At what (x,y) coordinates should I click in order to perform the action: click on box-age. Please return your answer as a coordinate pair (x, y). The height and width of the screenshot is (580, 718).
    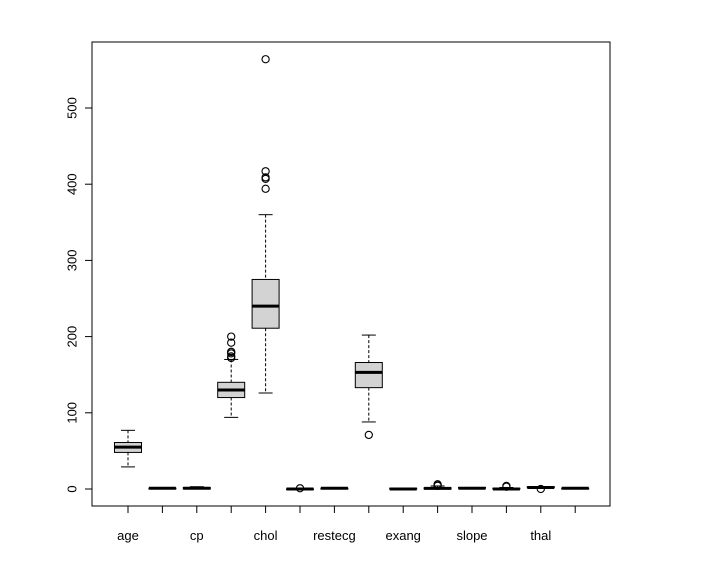
    Looking at the image, I should click on (128, 448).